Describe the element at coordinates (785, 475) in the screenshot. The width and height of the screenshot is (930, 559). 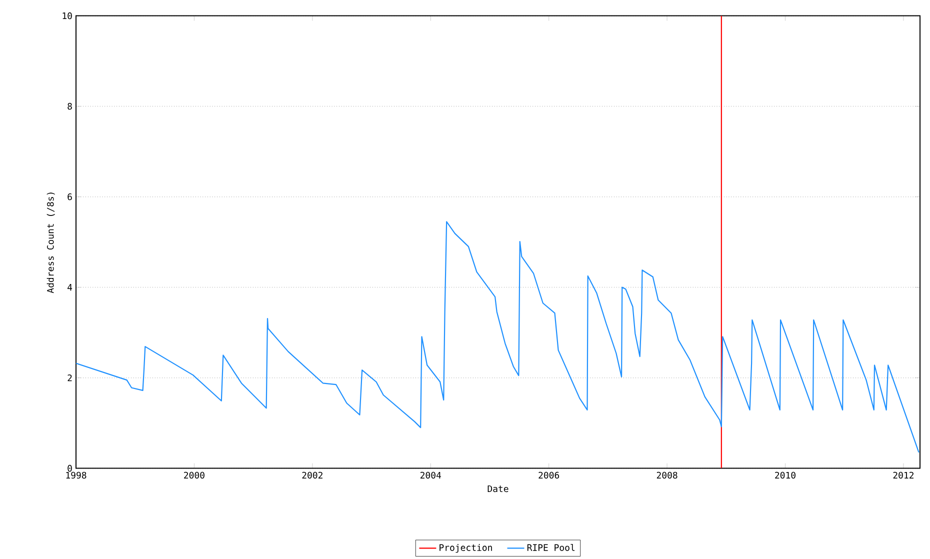
I see `x-tick-label: 2010` at that location.